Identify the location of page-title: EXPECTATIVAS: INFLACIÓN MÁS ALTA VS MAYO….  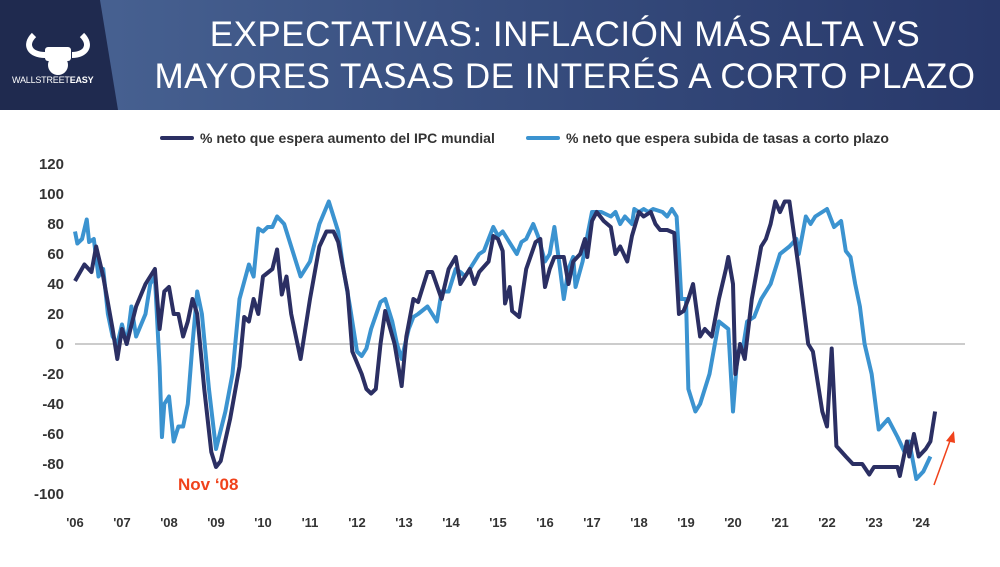
(565, 56).